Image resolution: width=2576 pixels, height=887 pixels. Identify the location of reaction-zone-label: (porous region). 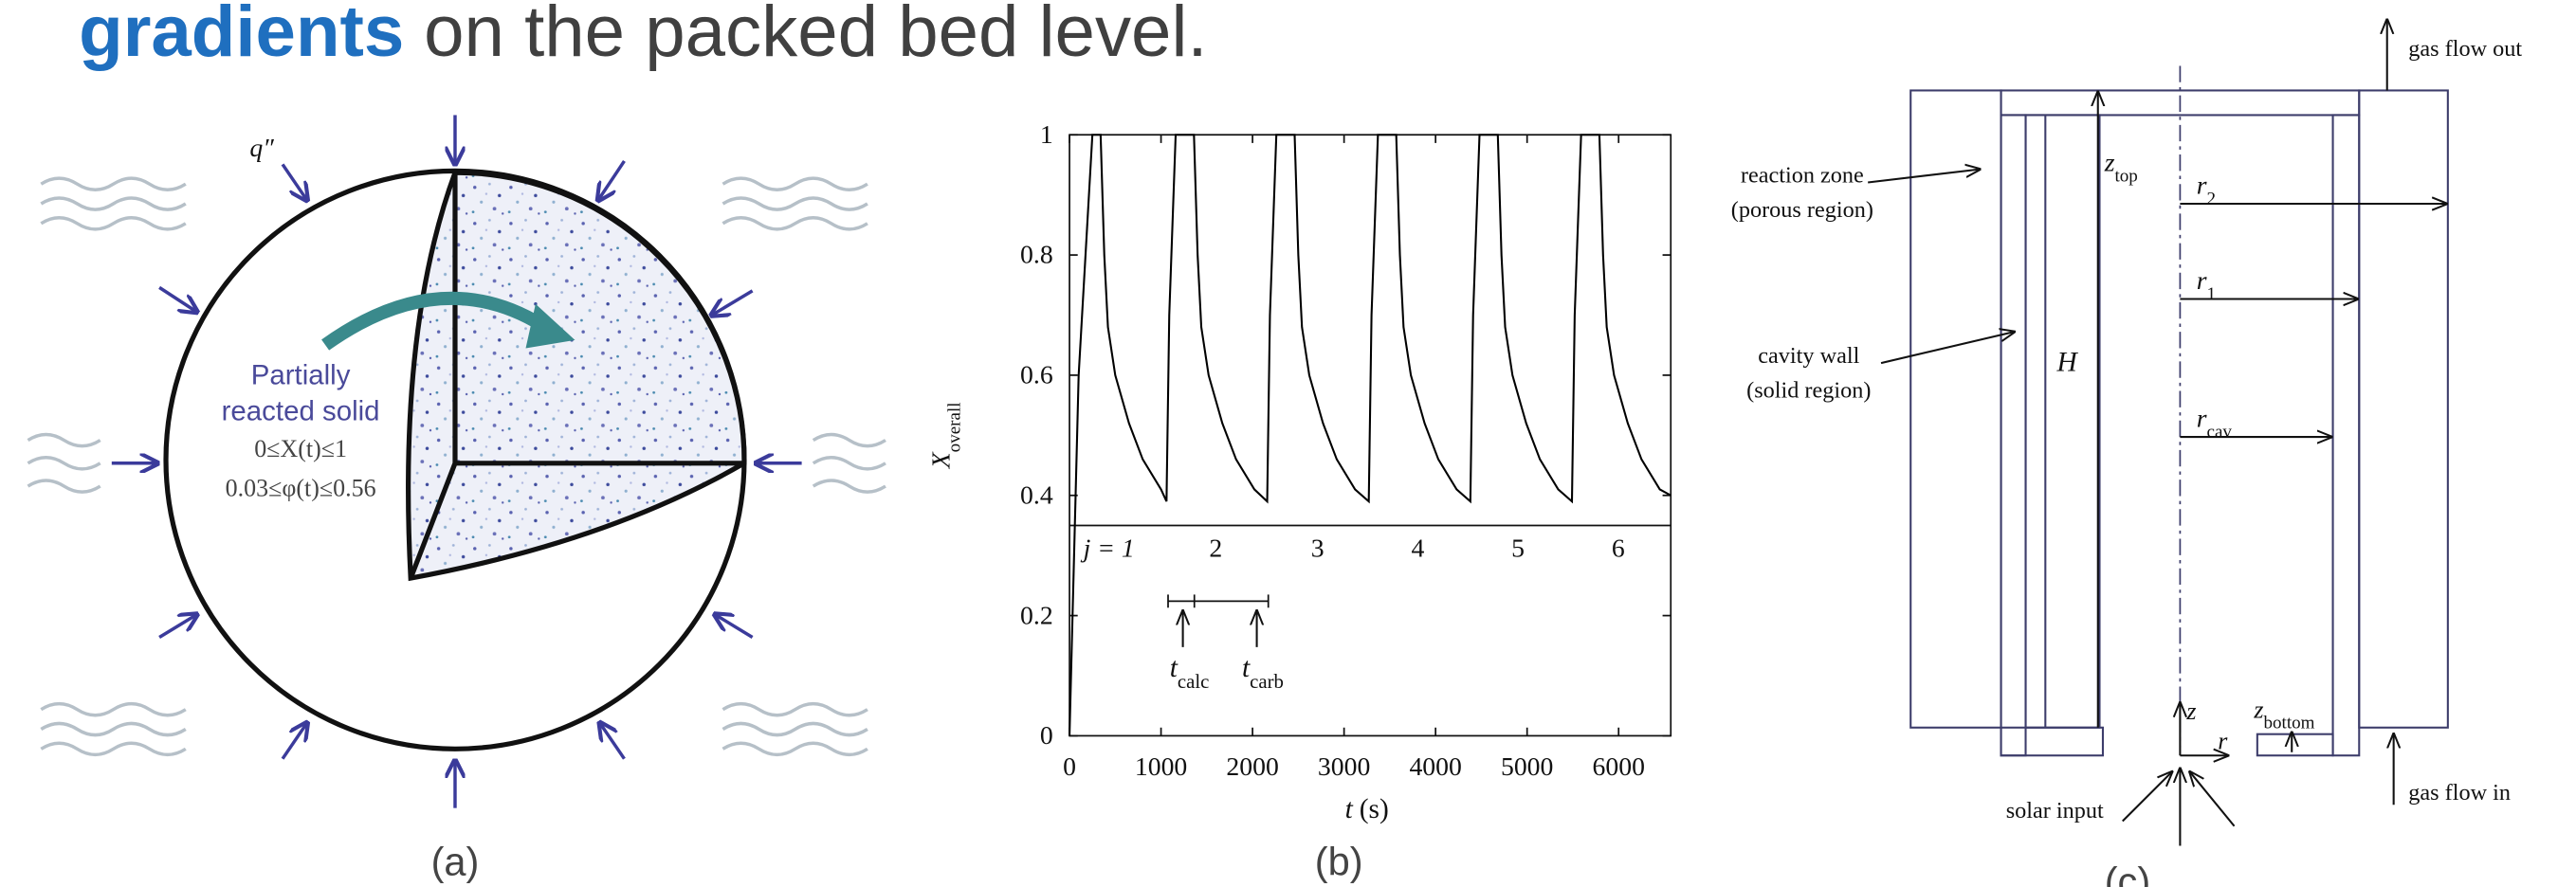
(1802, 210).